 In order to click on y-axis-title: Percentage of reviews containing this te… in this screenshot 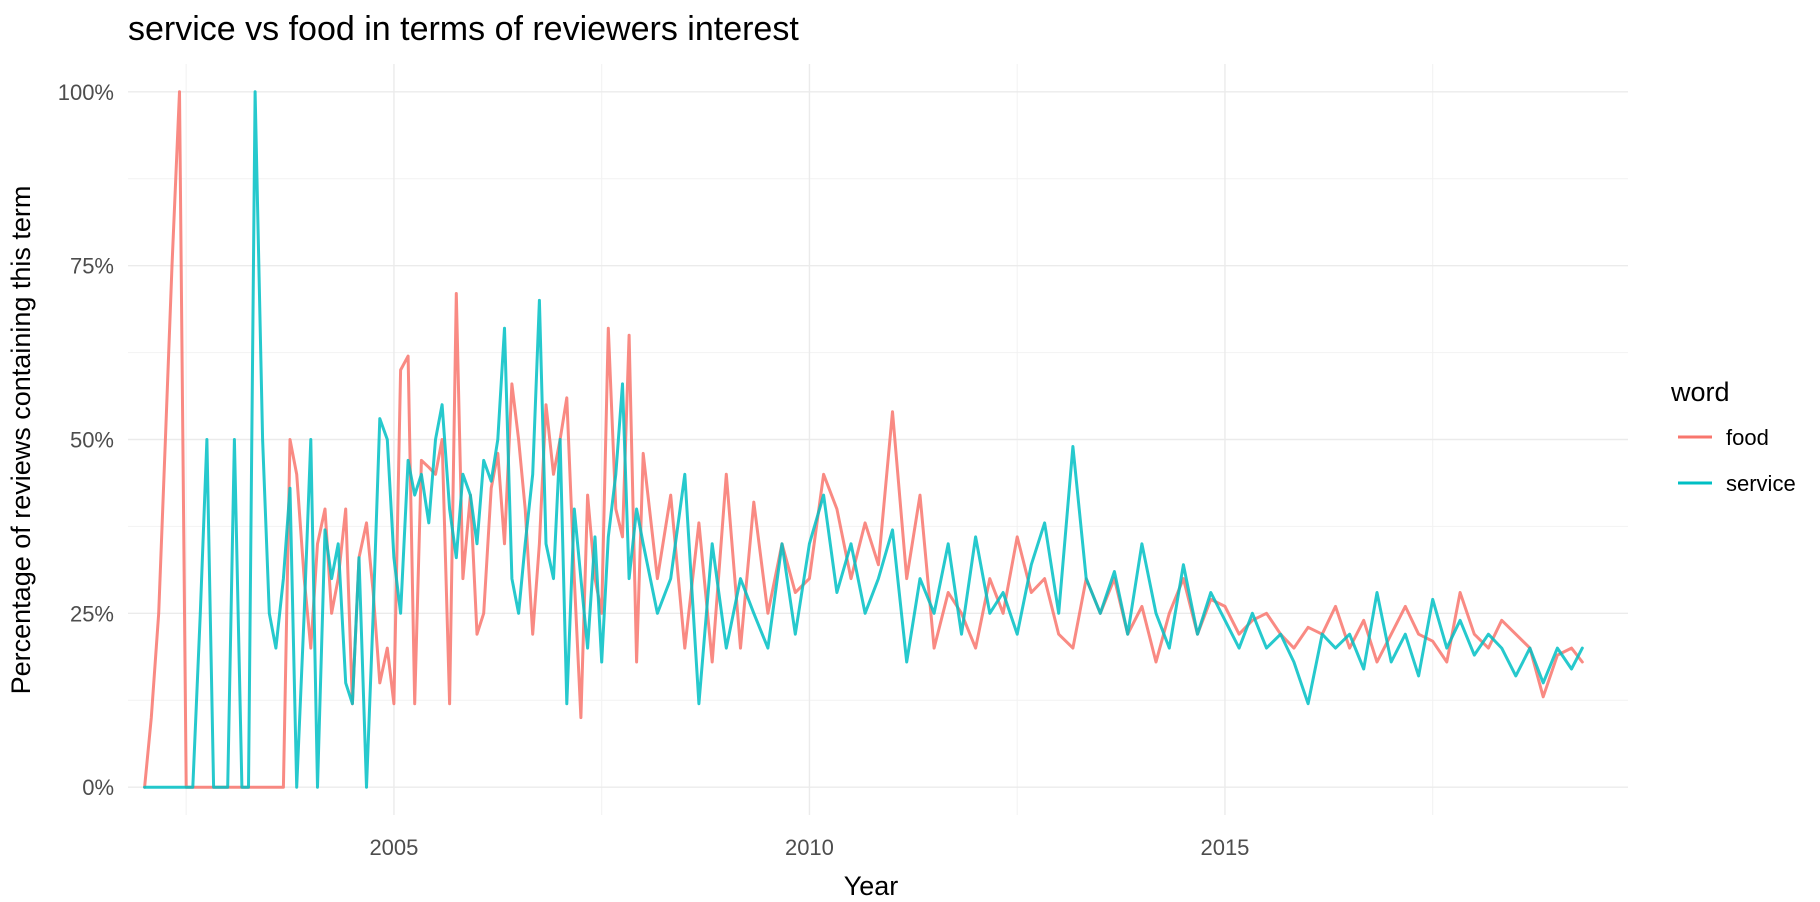, I will do `click(21, 440)`.